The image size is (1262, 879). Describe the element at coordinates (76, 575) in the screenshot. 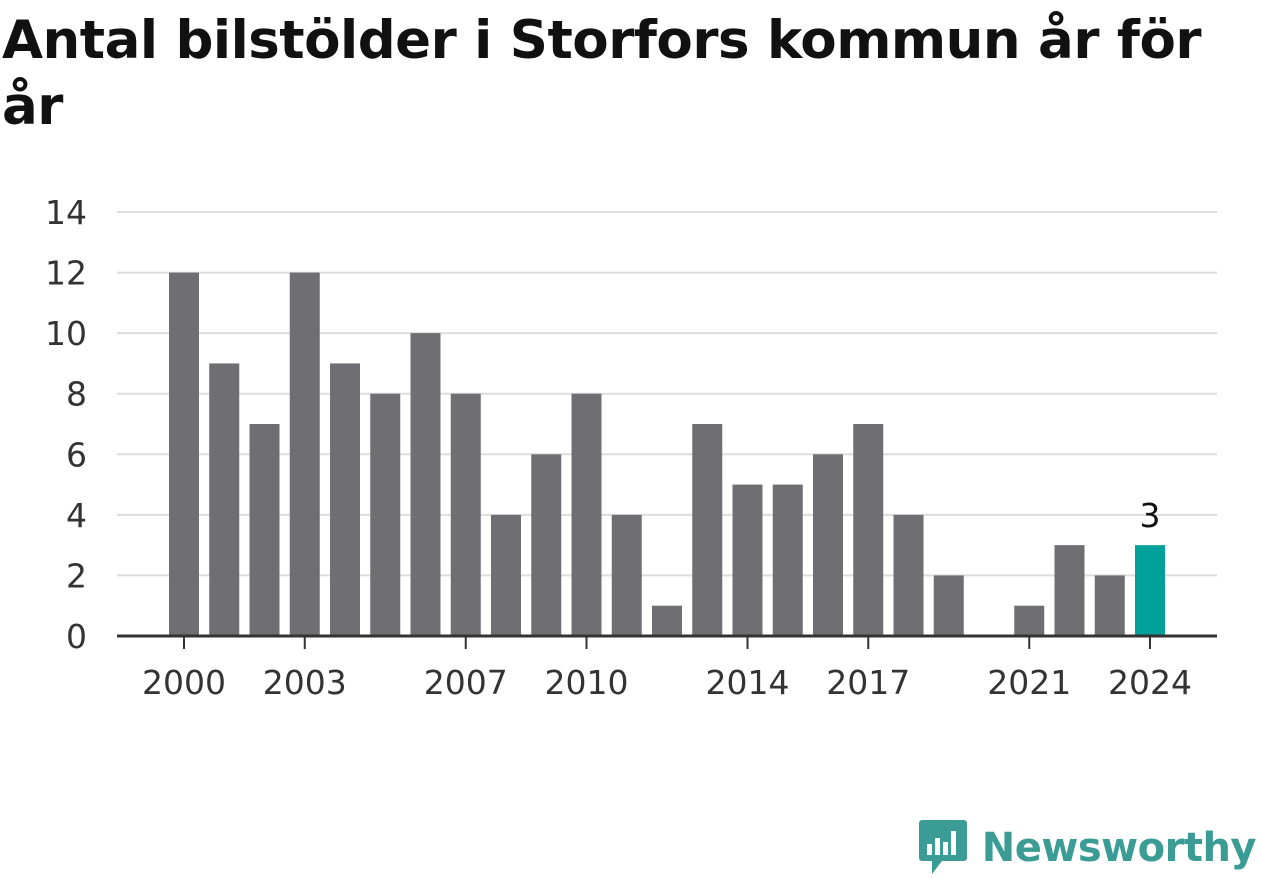

I see `y-tick-label-2: 2` at that location.